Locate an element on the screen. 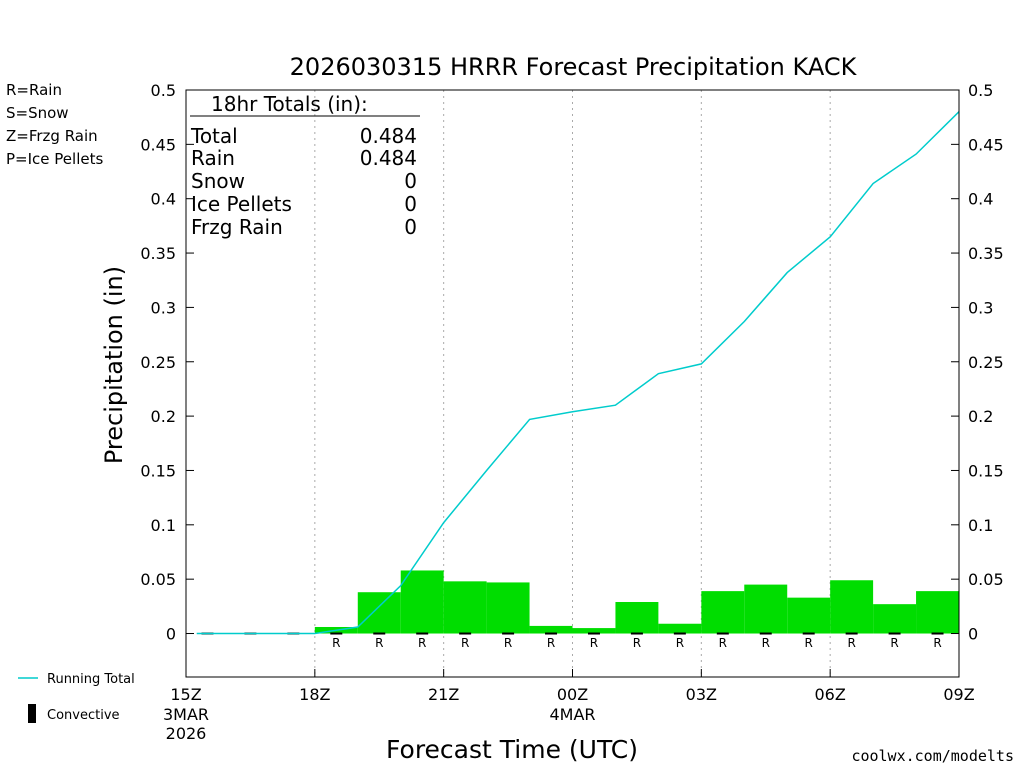 This screenshot has height=768, width=1024. series-legend: Running Total Convective is located at coordinates (76, 697).